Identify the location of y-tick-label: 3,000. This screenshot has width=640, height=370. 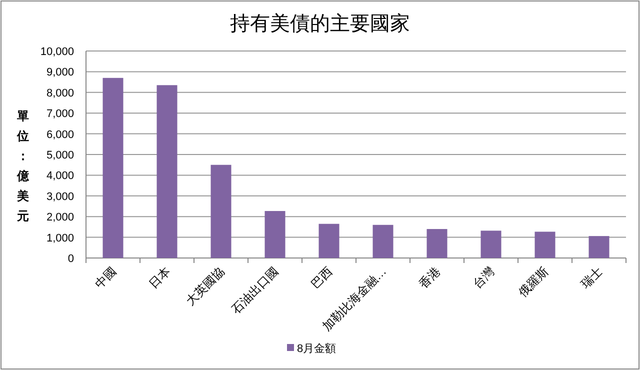
(60, 196).